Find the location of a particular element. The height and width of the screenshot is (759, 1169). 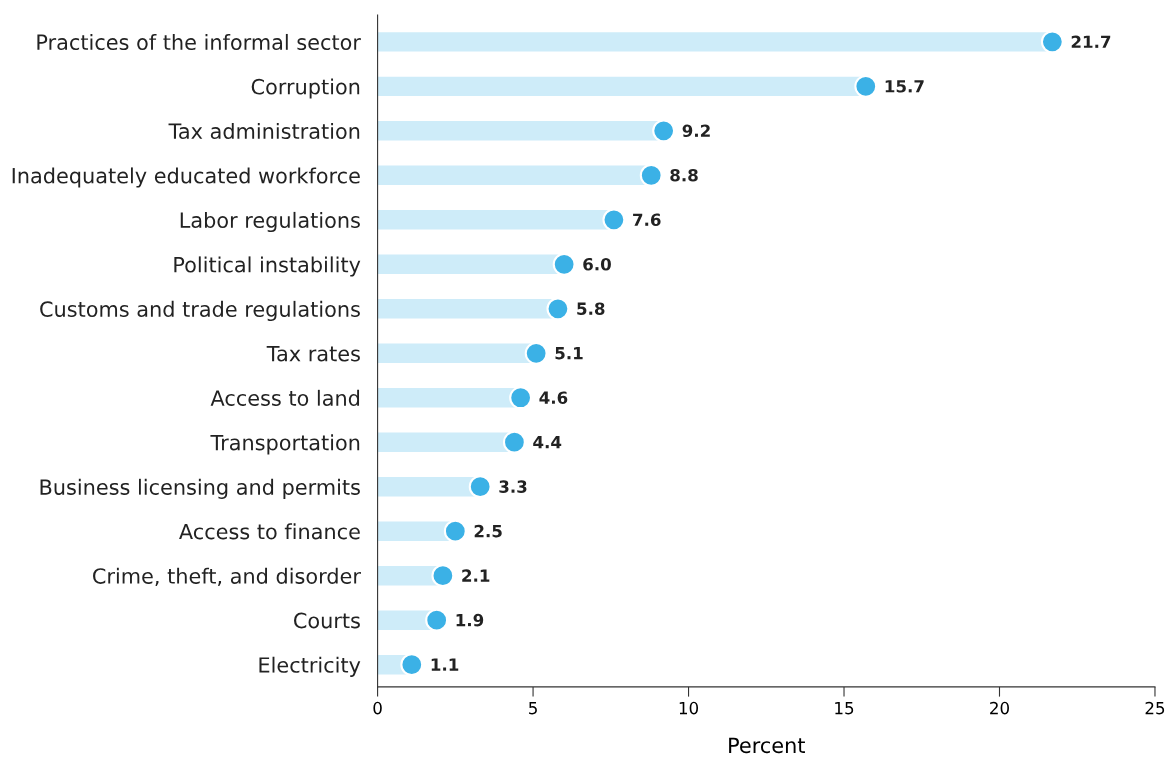

y-tick-label: Political instability is located at coordinates (267, 266).